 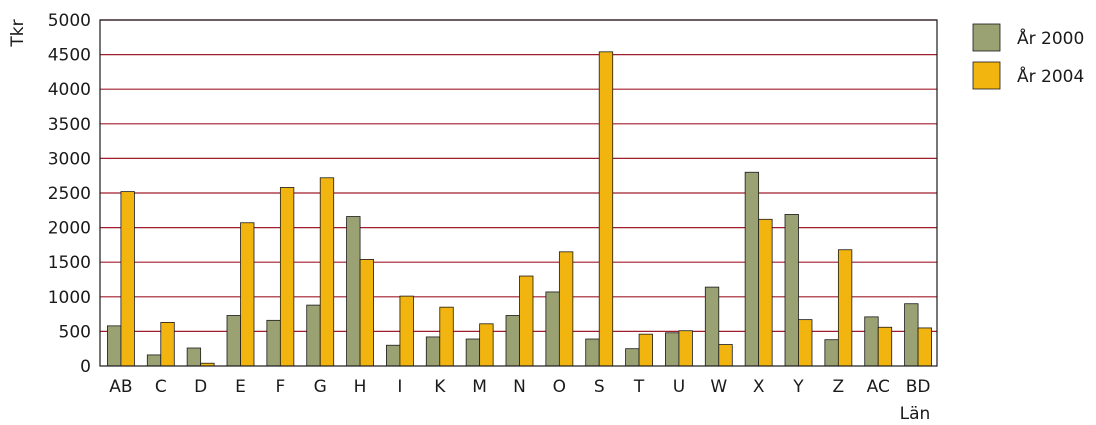 What do you see at coordinates (845, 308) in the screenshot?
I see `bar-series-2-z` at bounding box center [845, 308].